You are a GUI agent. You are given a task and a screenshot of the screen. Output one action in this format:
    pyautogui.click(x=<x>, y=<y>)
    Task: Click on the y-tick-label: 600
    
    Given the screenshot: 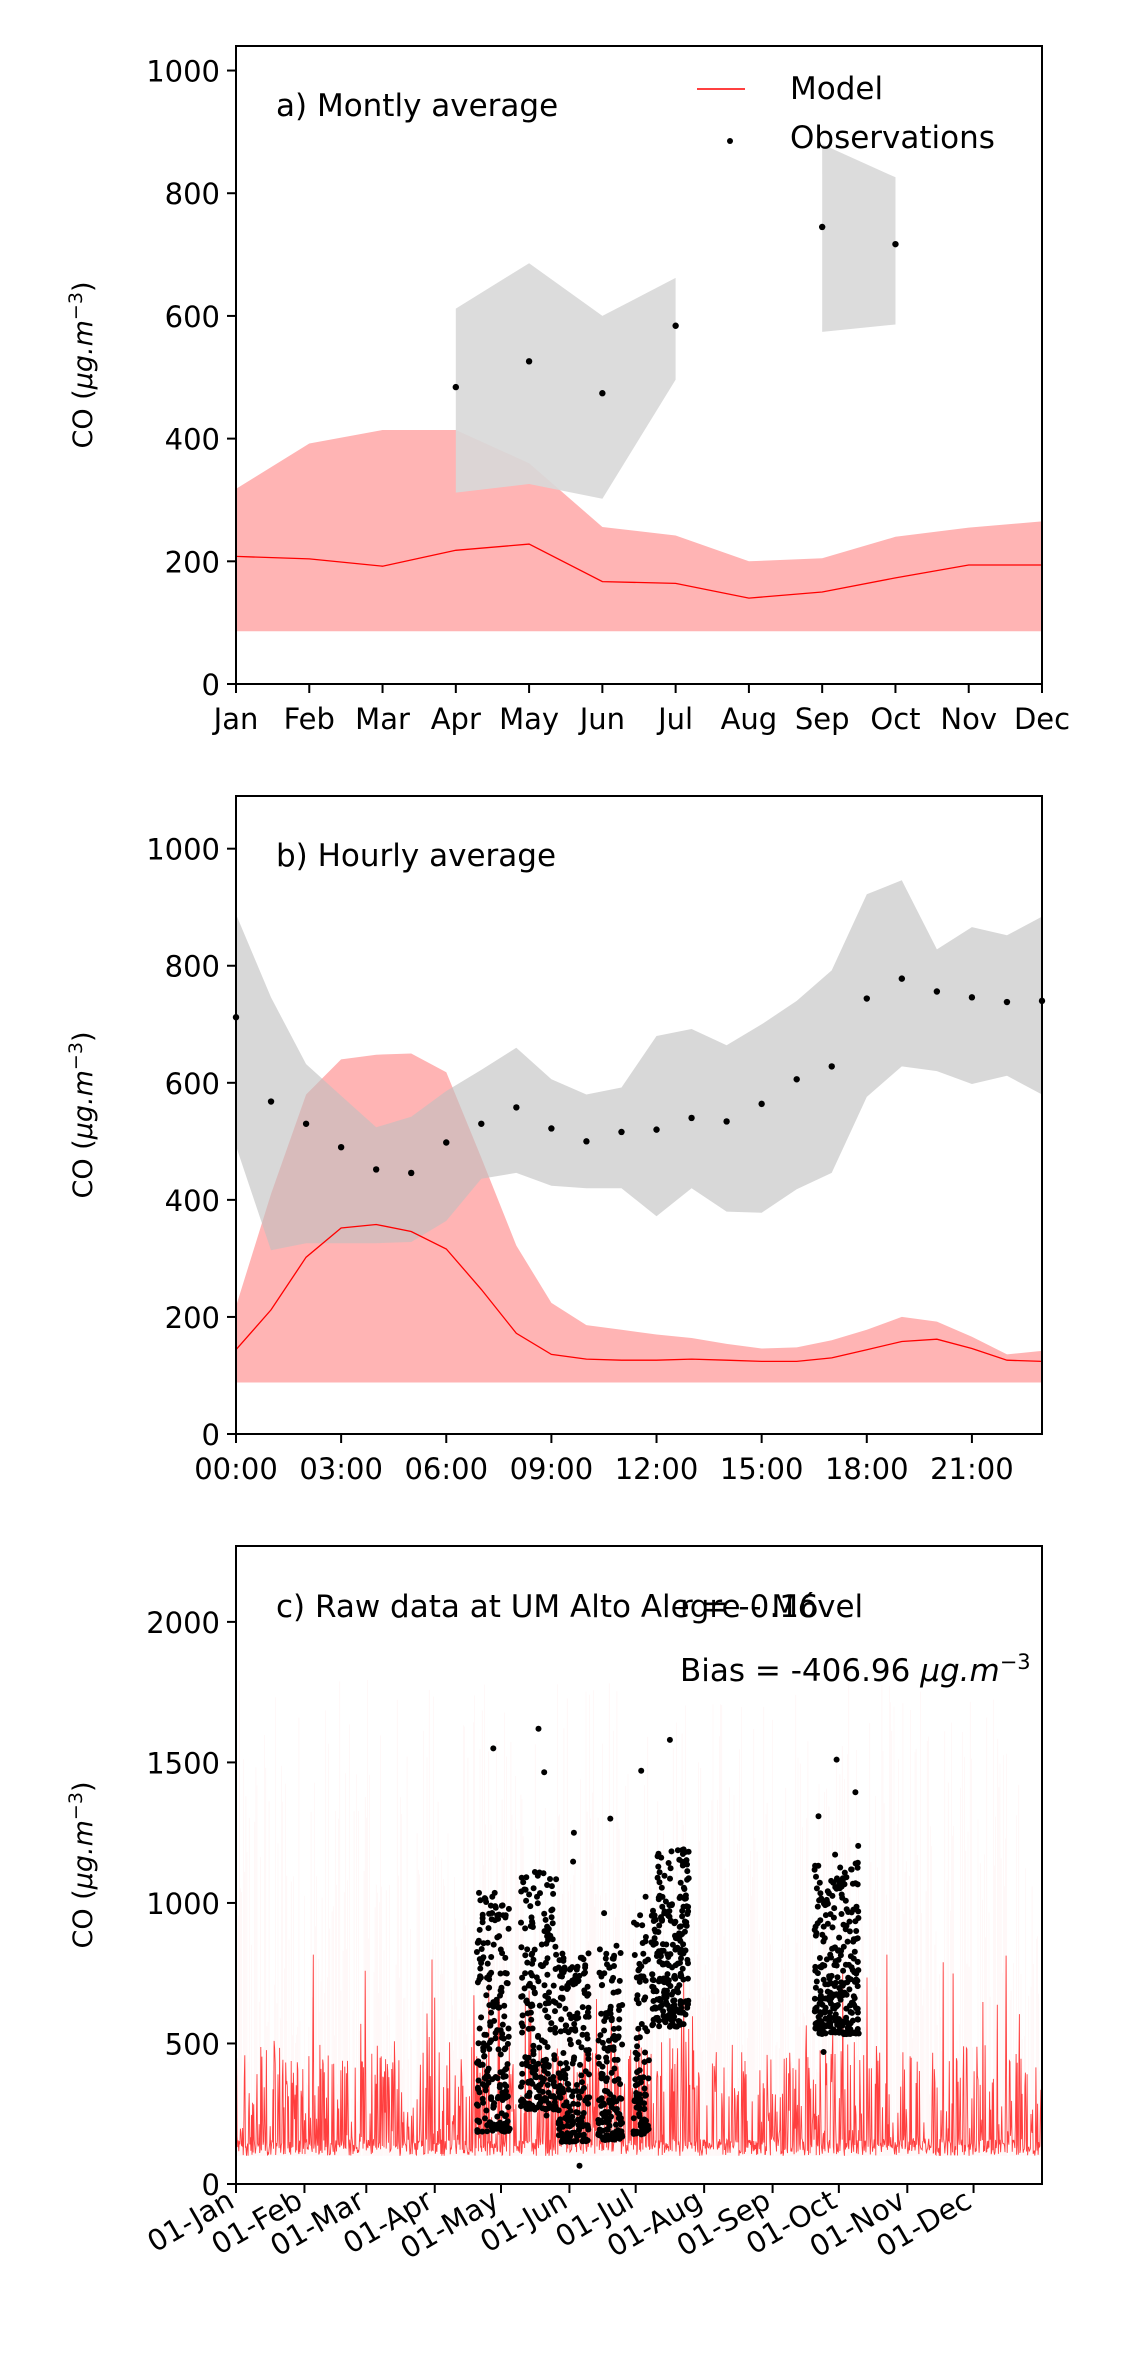 What is the action you would take?
    pyautogui.click(x=192, y=317)
    